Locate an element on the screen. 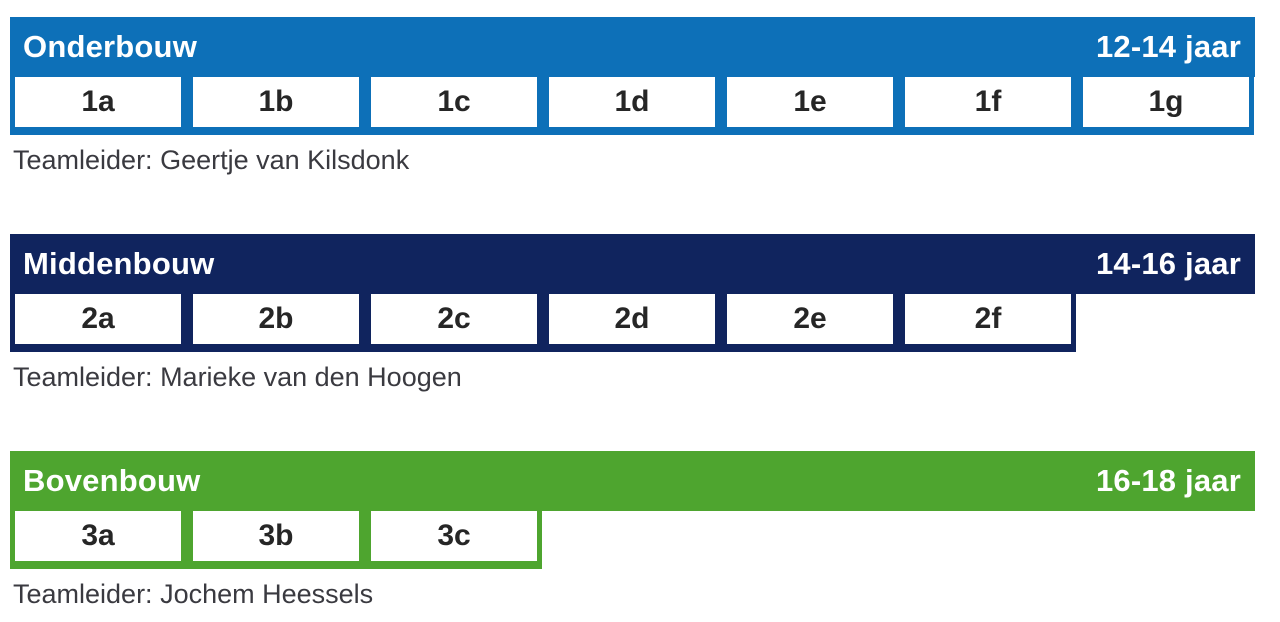 This screenshot has width=1280, height=622. age-range-label: 12-14 jaar is located at coordinates (1168, 46).